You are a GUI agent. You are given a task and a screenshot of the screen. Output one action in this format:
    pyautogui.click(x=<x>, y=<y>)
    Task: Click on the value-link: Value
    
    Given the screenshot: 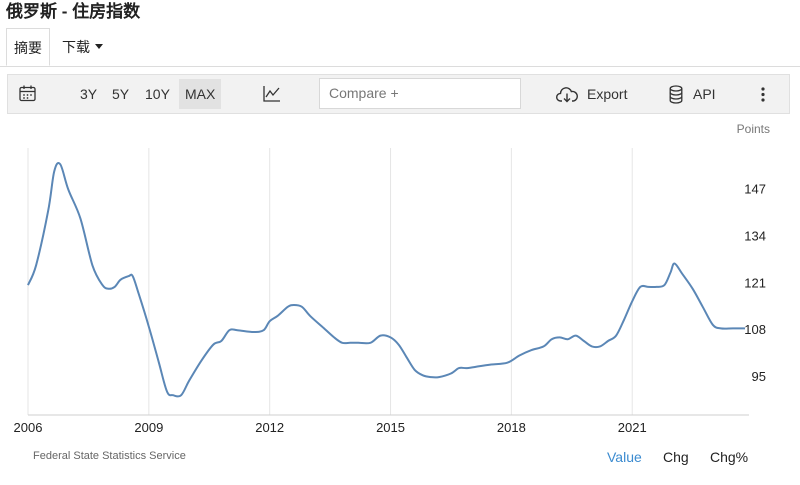 What is the action you would take?
    pyautogui.click(x=624, y=457)
    